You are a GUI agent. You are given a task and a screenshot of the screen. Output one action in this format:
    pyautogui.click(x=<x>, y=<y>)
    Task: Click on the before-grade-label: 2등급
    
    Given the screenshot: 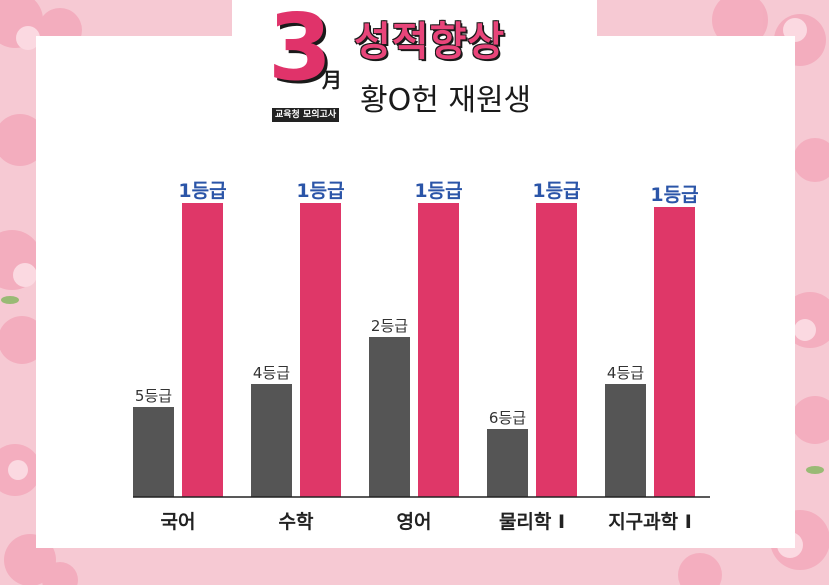 What is the action you would take?
    pyautogui.click(x=389, y=326)
    